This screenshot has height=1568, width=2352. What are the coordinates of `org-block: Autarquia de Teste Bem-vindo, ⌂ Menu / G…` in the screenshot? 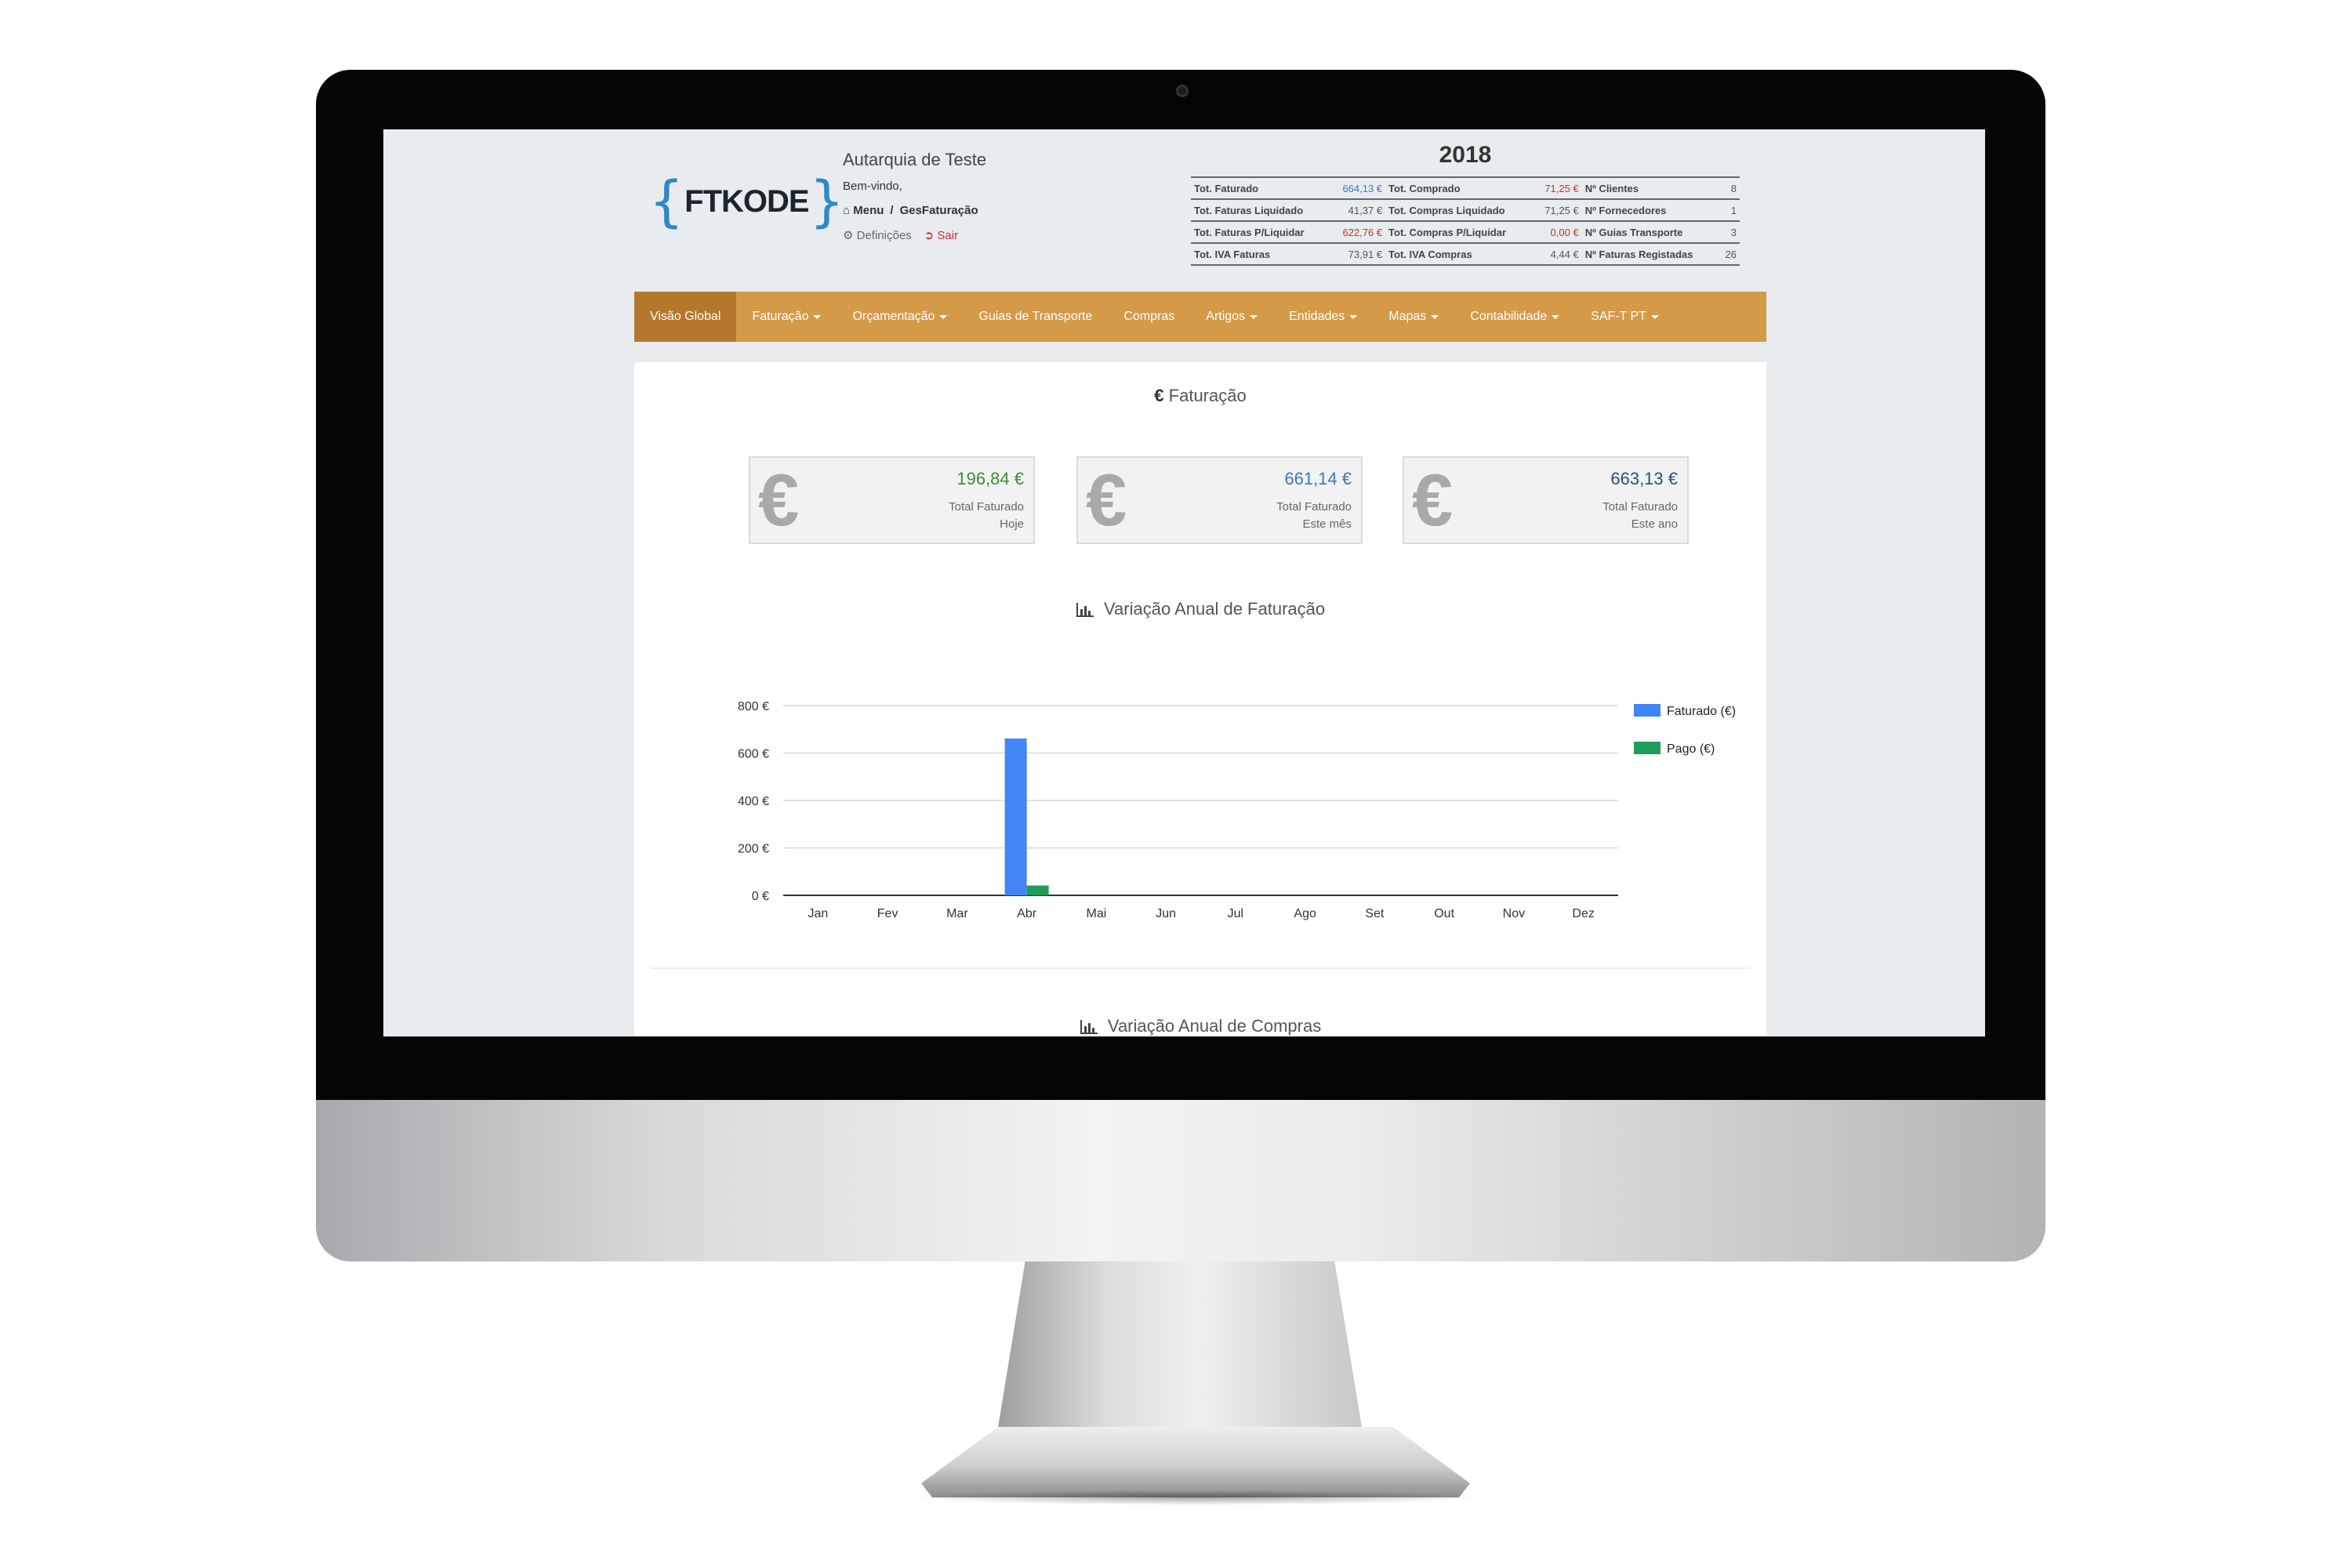 It's located at (914, 196).